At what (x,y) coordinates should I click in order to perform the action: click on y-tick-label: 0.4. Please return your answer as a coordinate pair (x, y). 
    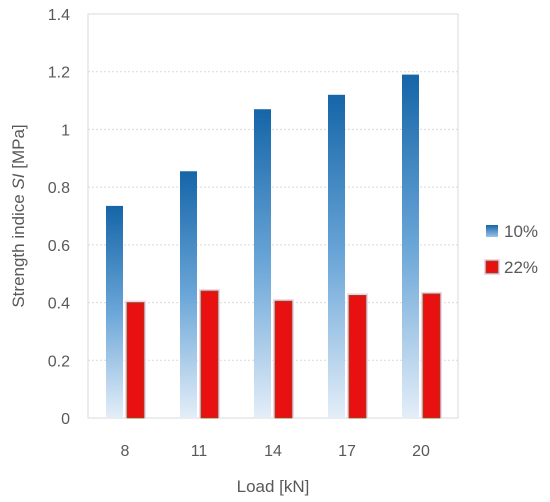
    Looking at the image, I should click on (59, 304).